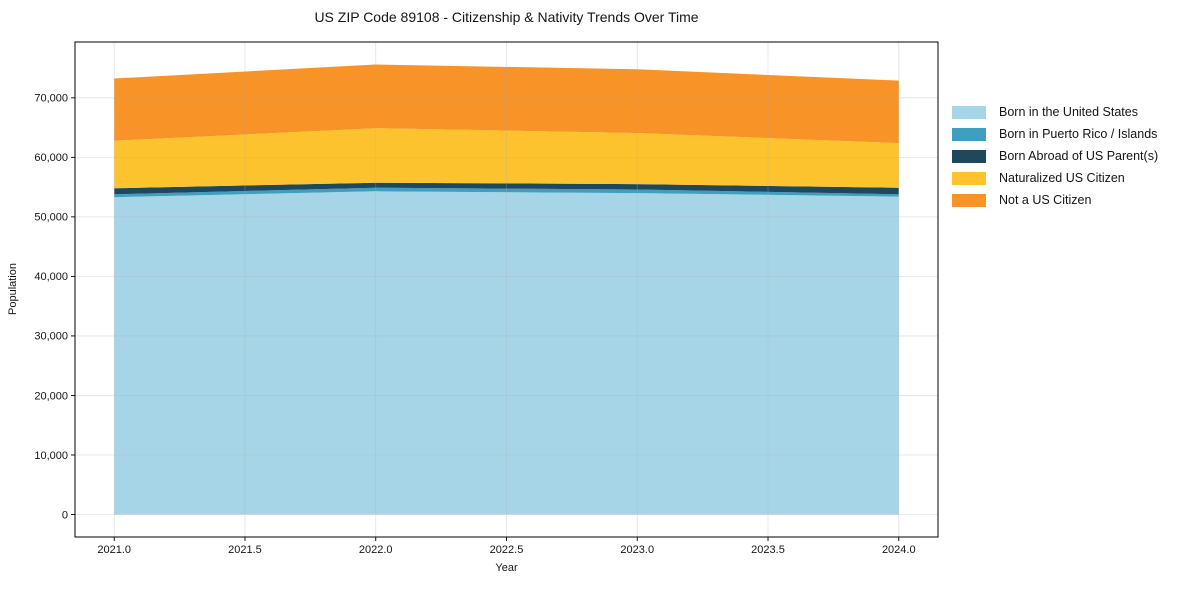 The height and width of the screenshot is (590, 1189). What do you see at coordinates (51, 158) in the screenshot?
I see `y-tick-label: 60,000` at bounding box center [51, 158].